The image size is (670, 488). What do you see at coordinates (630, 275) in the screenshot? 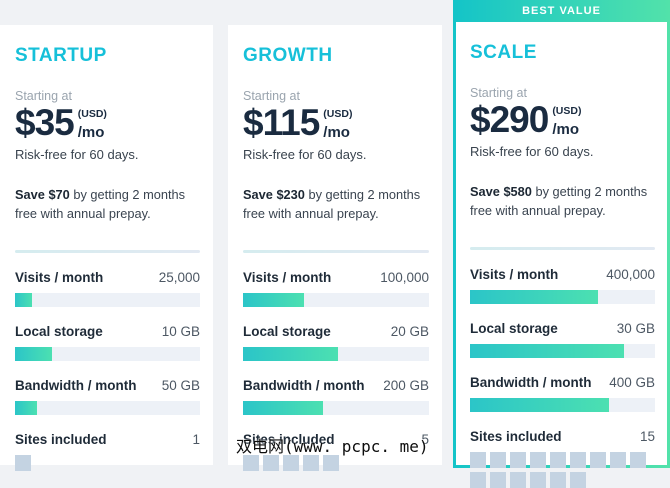
I see `feature-value: 400,000` at bounding box center [630, 275].